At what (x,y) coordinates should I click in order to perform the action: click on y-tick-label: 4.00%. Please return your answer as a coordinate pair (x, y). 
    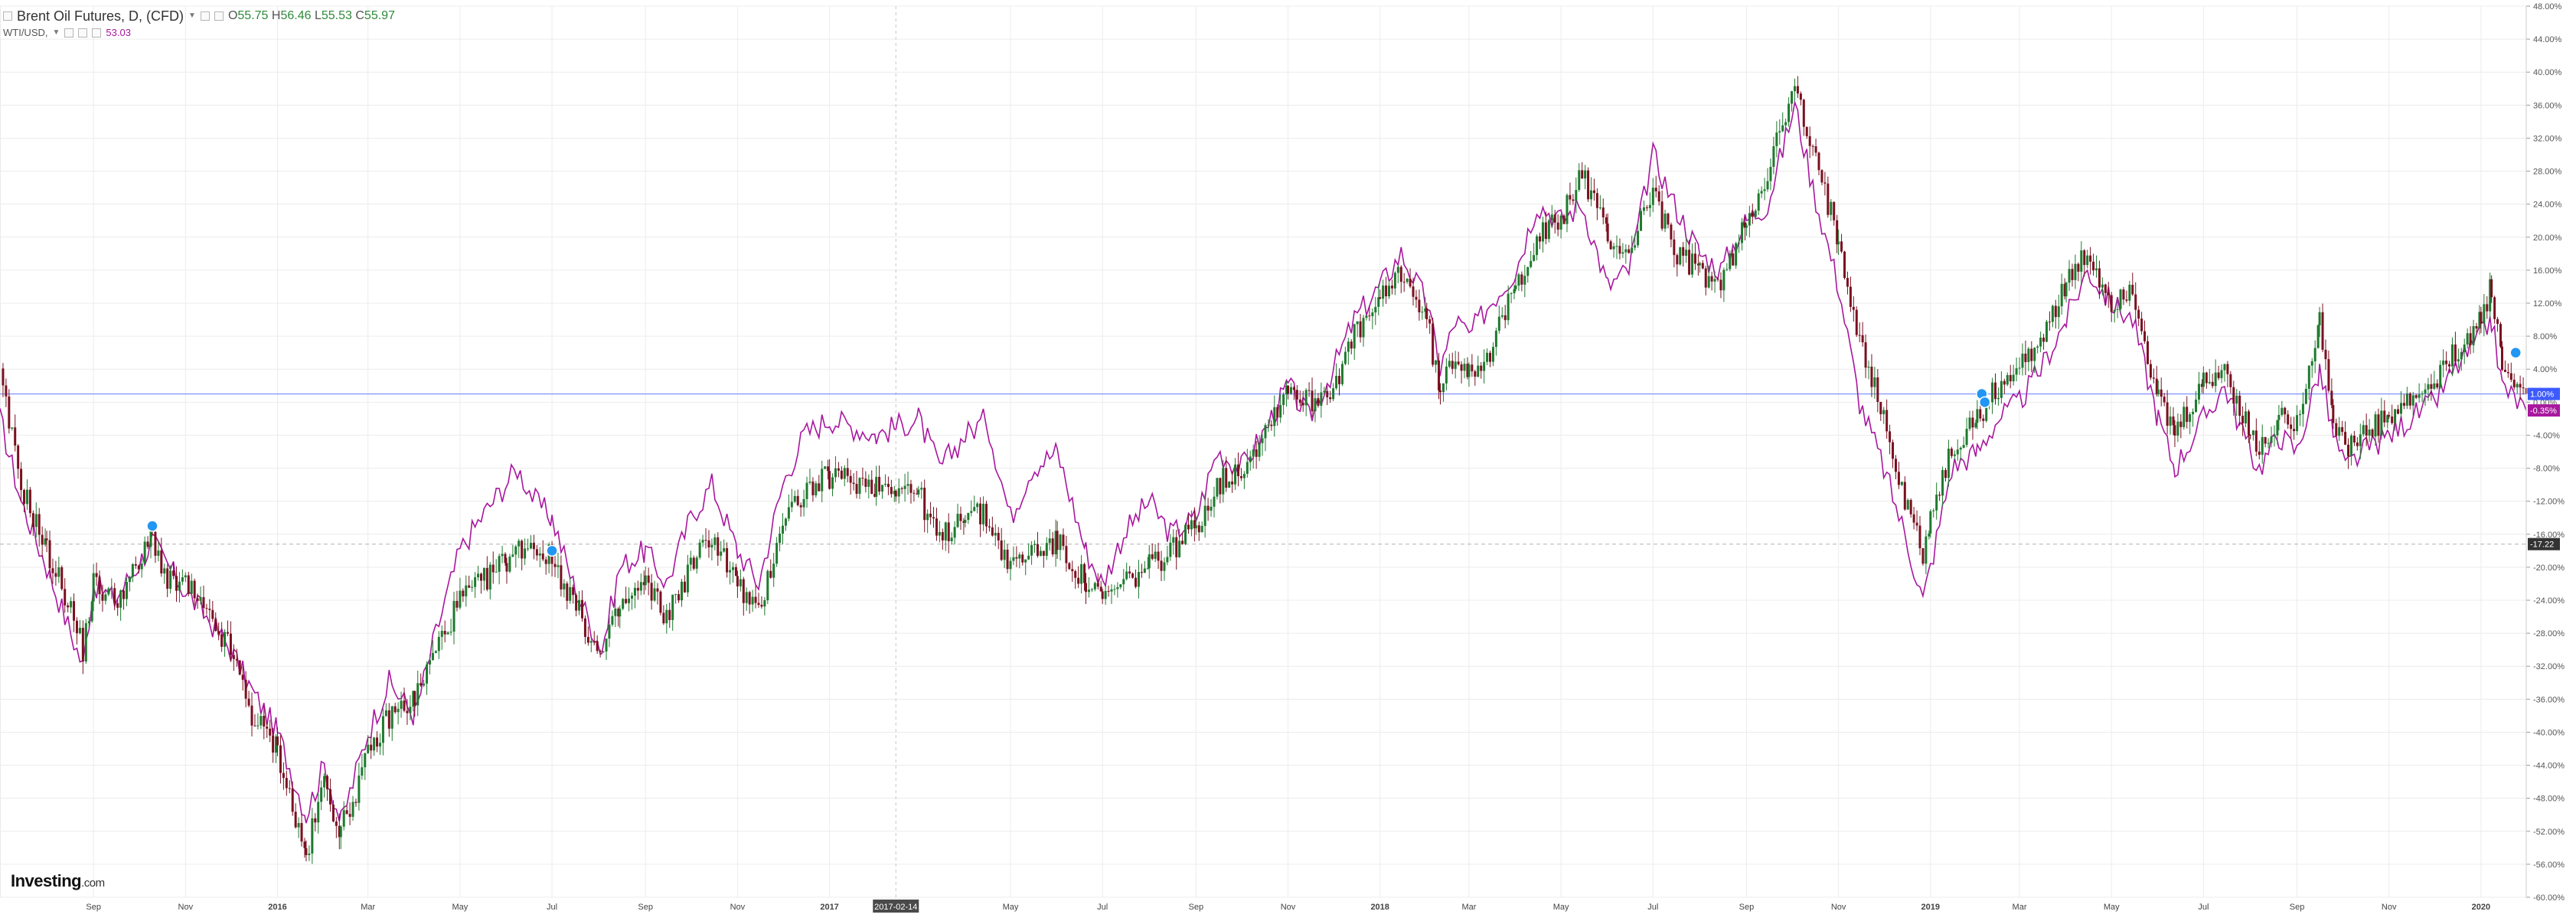
    Looking at the image, I should click on (2545, 369).